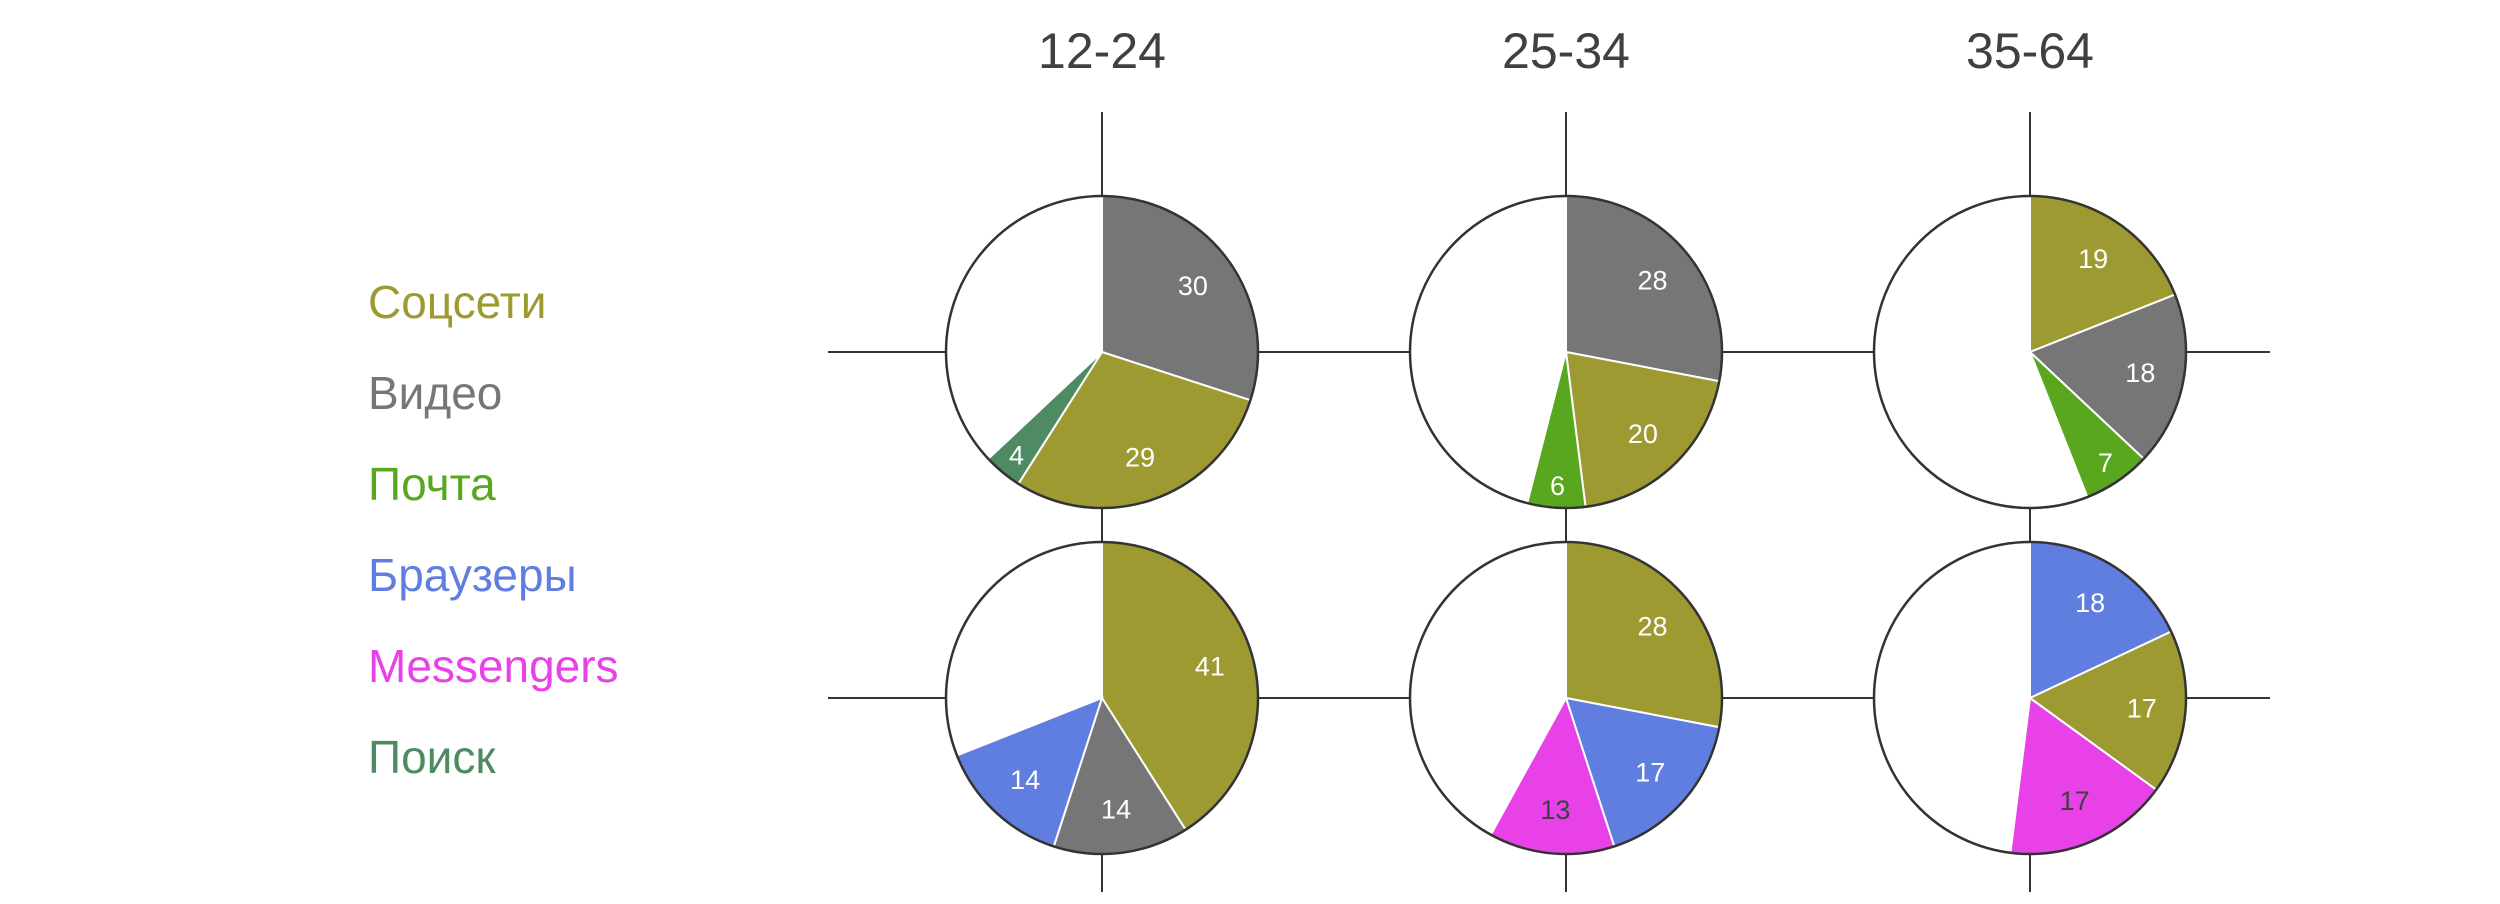  Describe the element at coordinates (1555, 810) in the screenshot. I see `pie-slice-label: 13` at that location.